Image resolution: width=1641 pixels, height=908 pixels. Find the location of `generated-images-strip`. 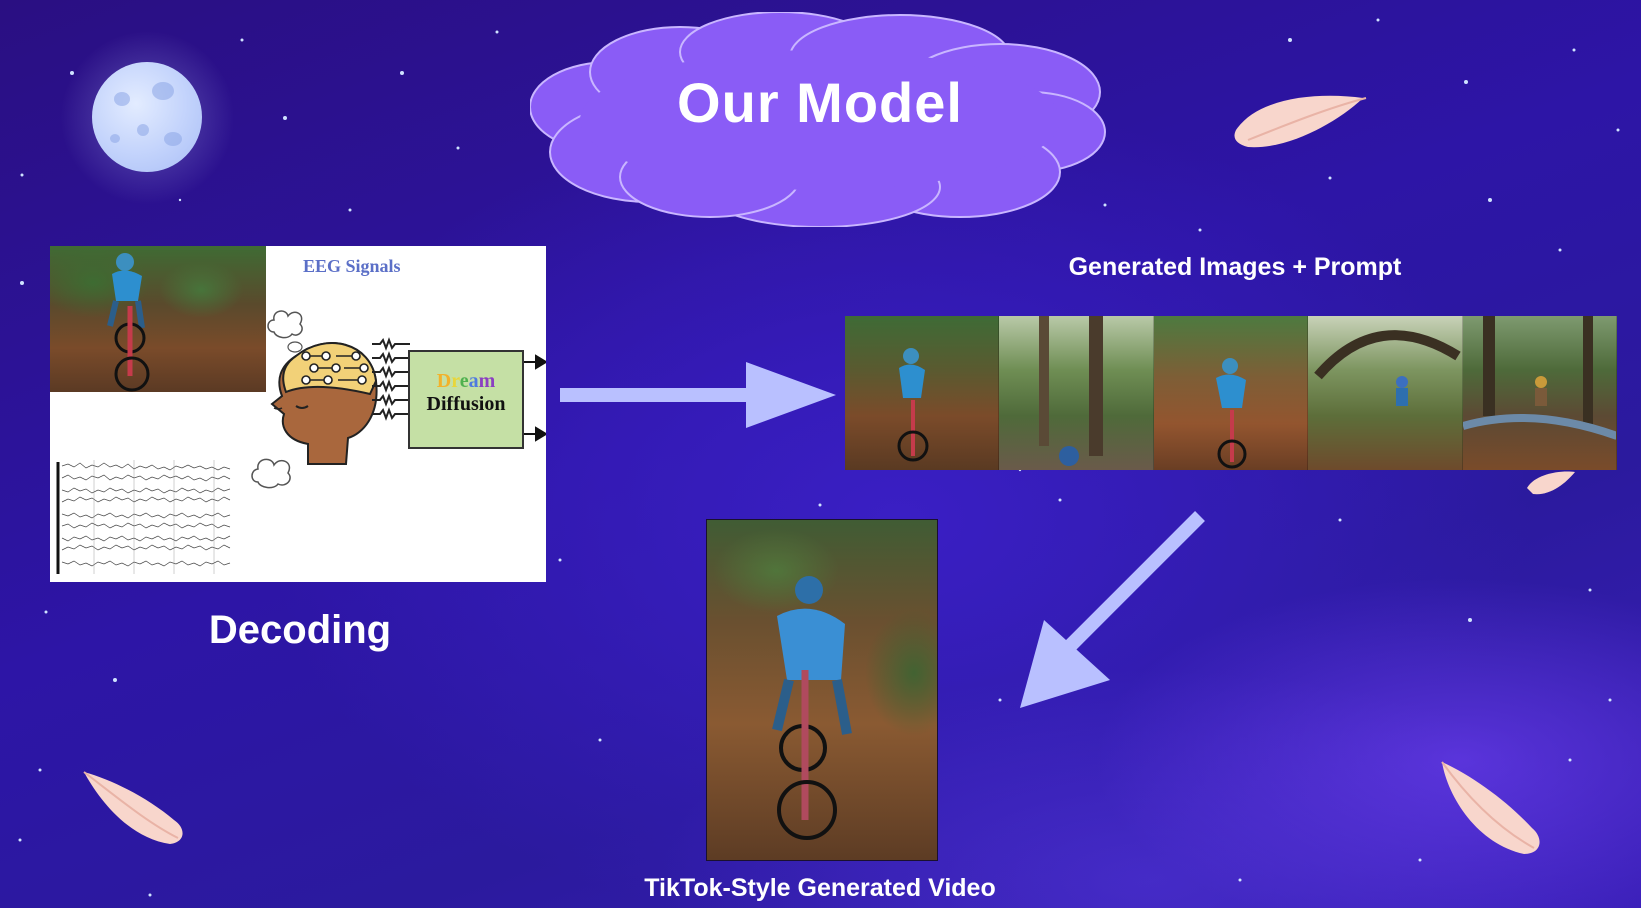

generated-images-strip is located at coordinates (1231, 393).